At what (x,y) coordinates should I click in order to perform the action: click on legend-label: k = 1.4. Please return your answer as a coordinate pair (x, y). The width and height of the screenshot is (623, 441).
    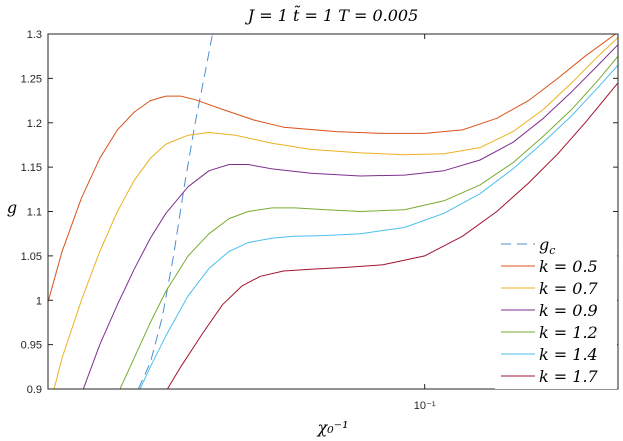
    Looking at the image, I should click on (568, 354).